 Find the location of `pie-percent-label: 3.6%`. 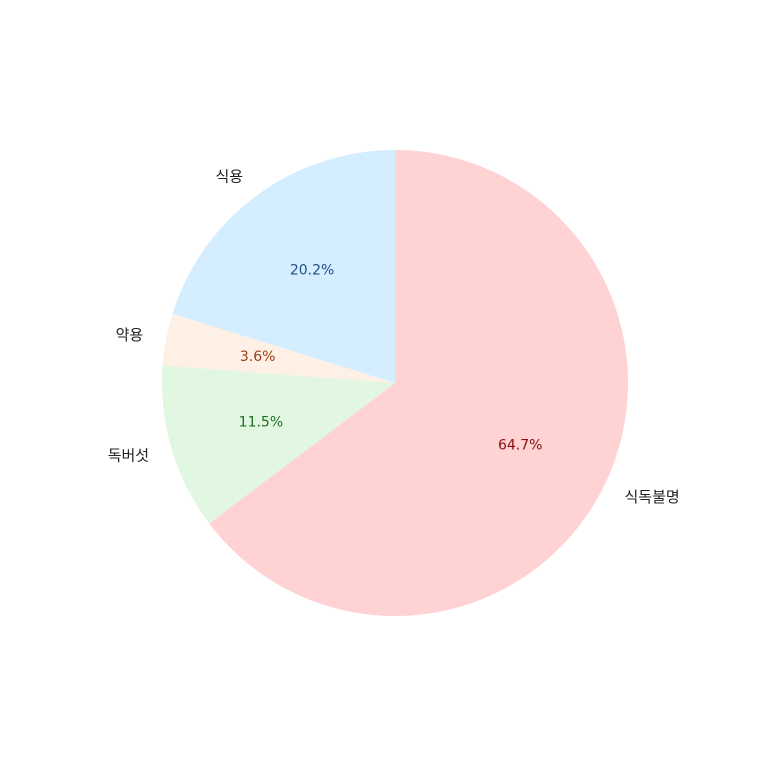

pie-percent-label: 3.6% is located at coordinates (258, 357).